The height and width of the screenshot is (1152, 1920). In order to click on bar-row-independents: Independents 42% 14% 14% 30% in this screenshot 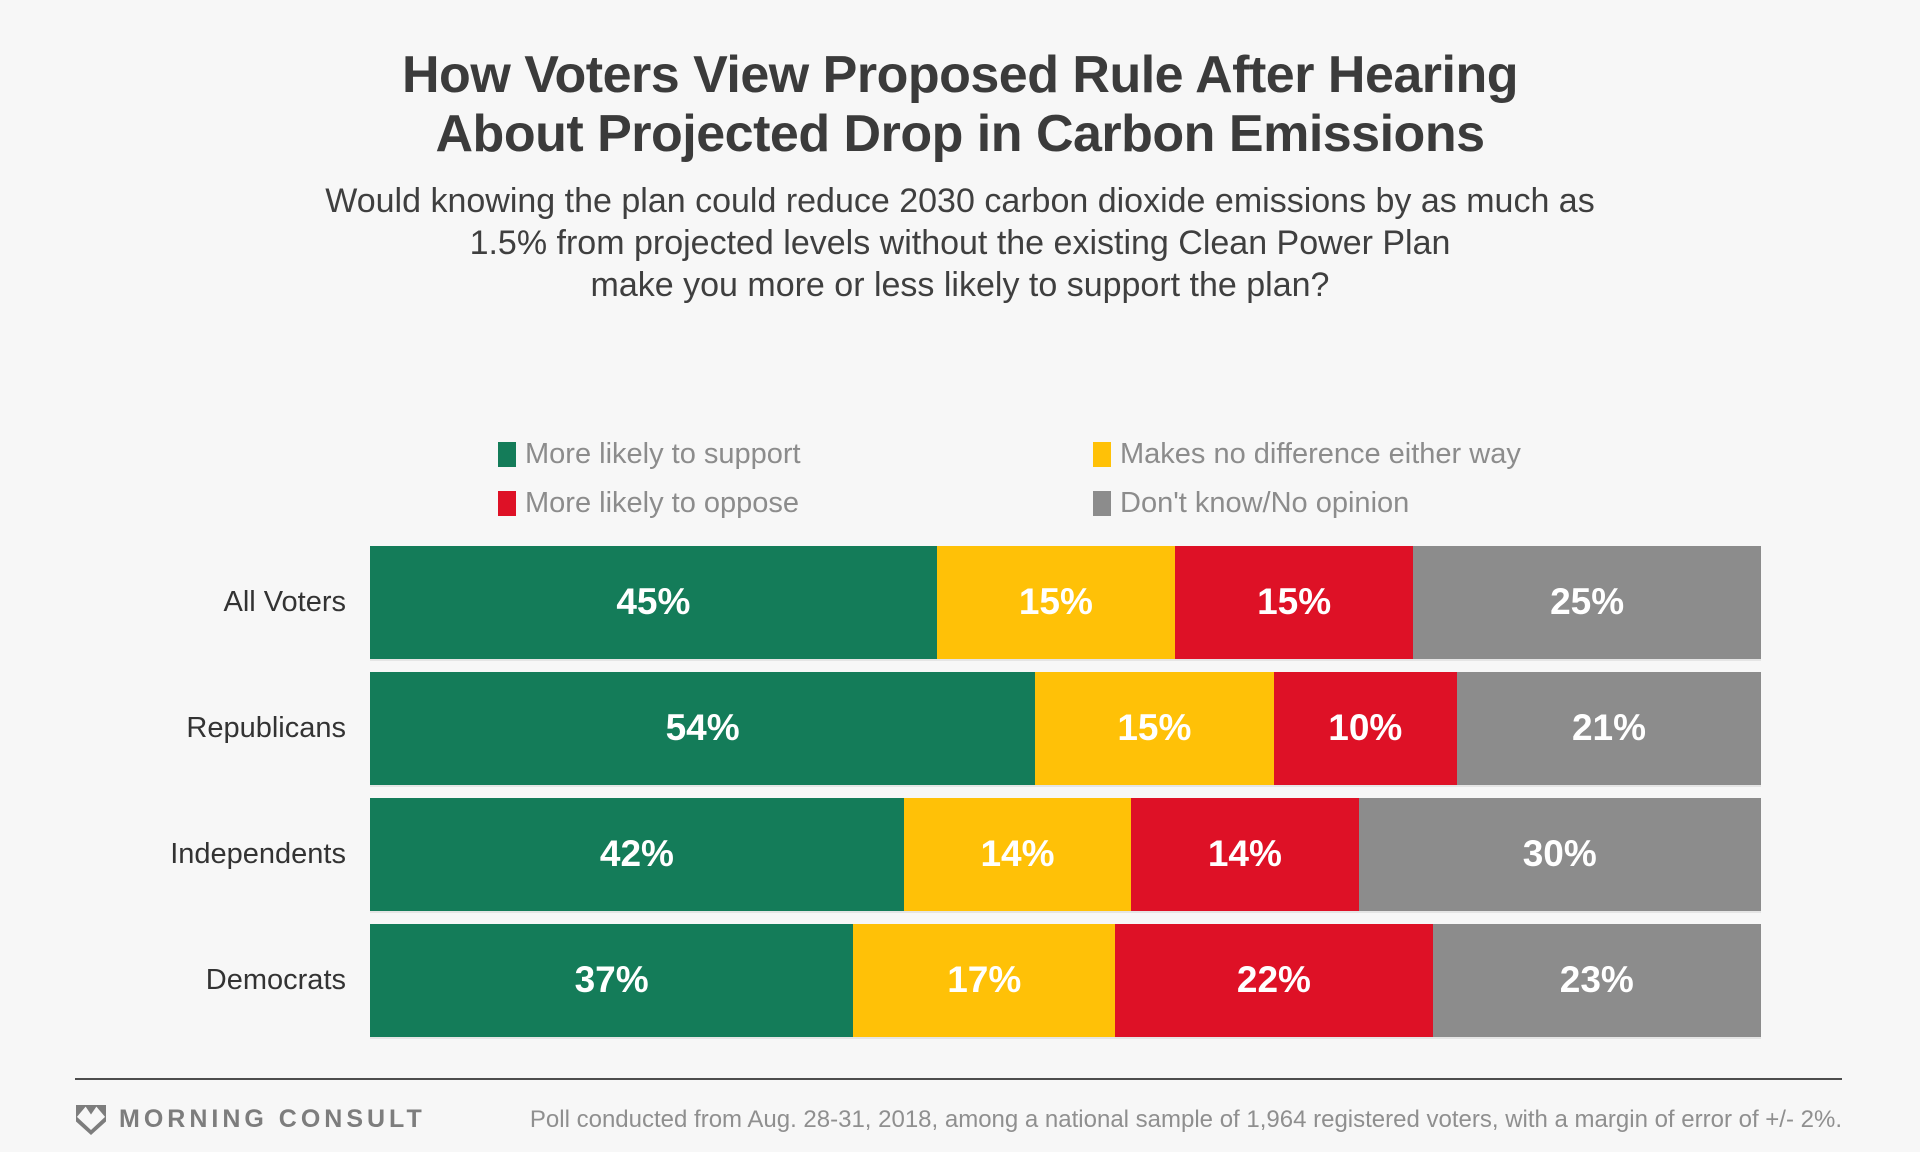, I will do `click(960, 854)`.